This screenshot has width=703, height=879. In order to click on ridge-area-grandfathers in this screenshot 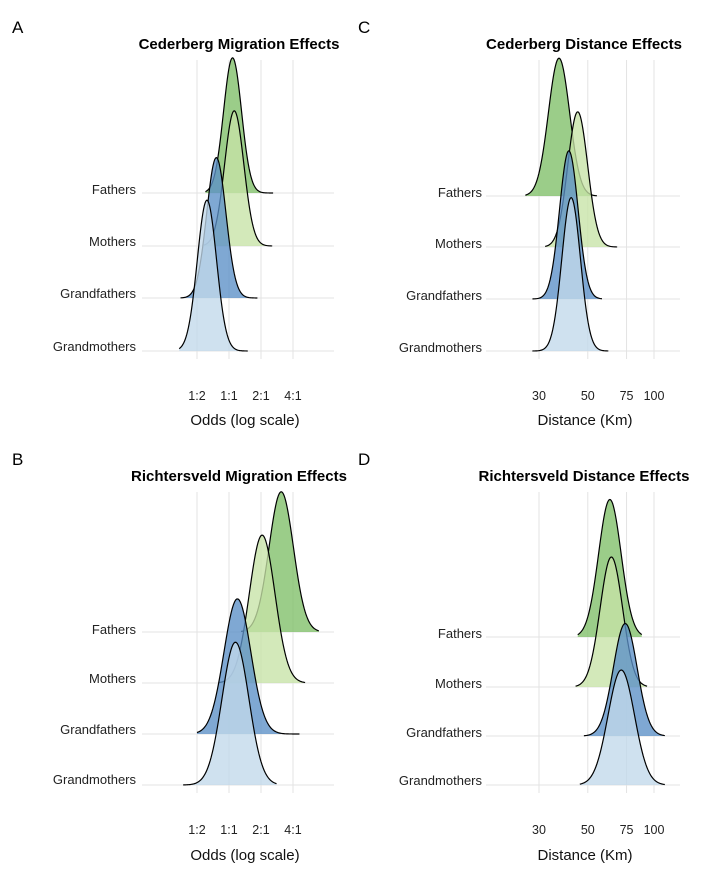, I will do `click(219, 227)`.